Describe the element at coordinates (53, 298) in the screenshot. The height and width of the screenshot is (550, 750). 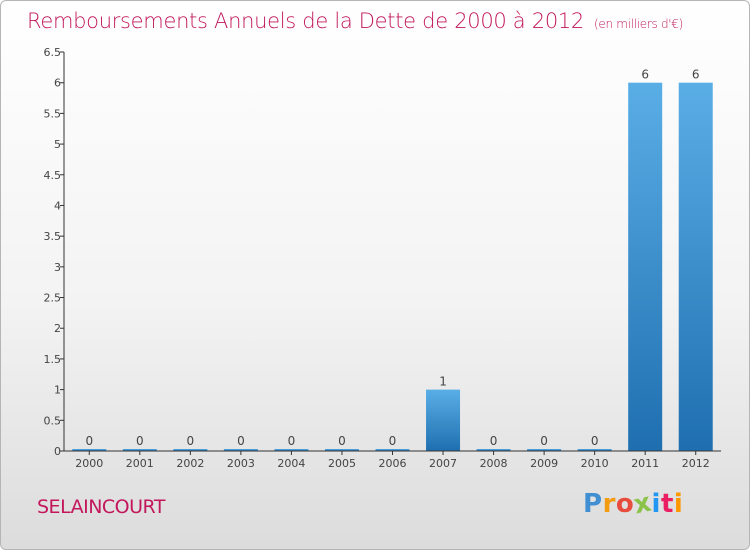
I see `y-tick-label: 2.5` at that location.